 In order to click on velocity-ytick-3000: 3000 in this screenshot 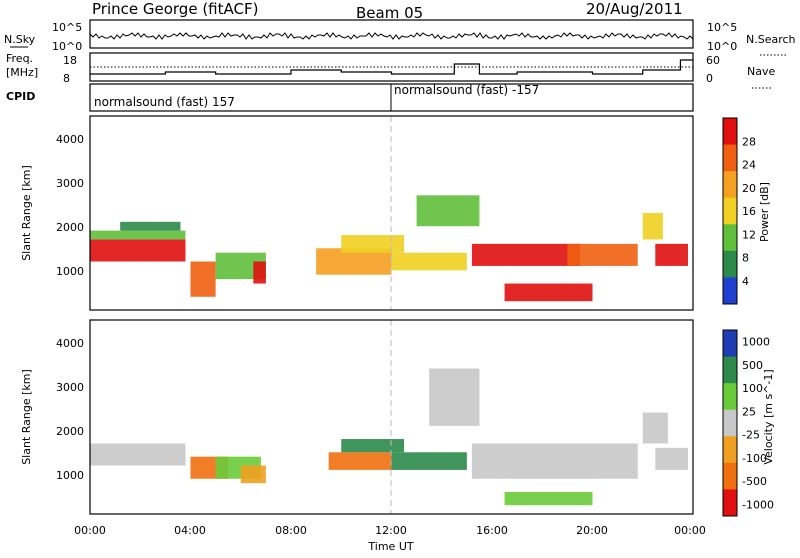, I will do `click(70, 387)`.